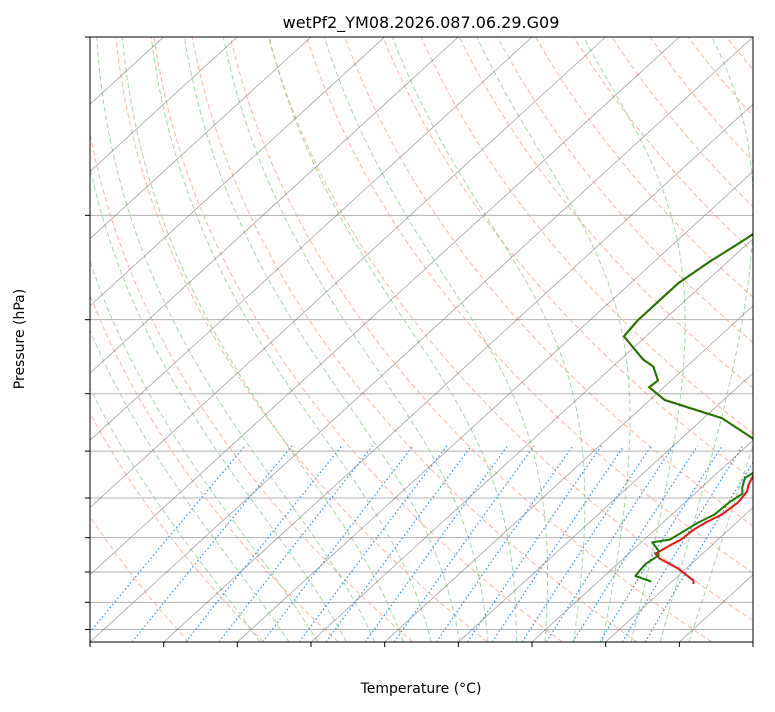 Image resolution: width=775 pixels, height=712 pixels. Describe the element at coordinates (421, 689) in the screenshot. I see `x-axis-label: Temperature (°C)` at that location.